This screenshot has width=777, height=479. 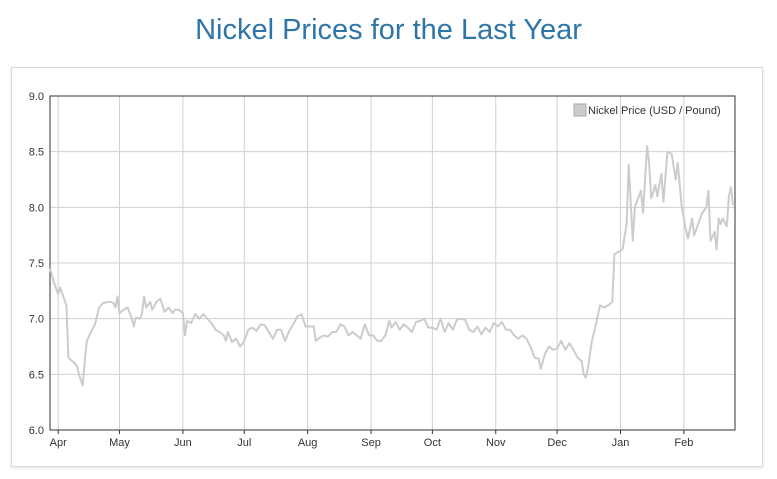 I want to click on x-tick-label: Jan, so click(x=621, y=443).